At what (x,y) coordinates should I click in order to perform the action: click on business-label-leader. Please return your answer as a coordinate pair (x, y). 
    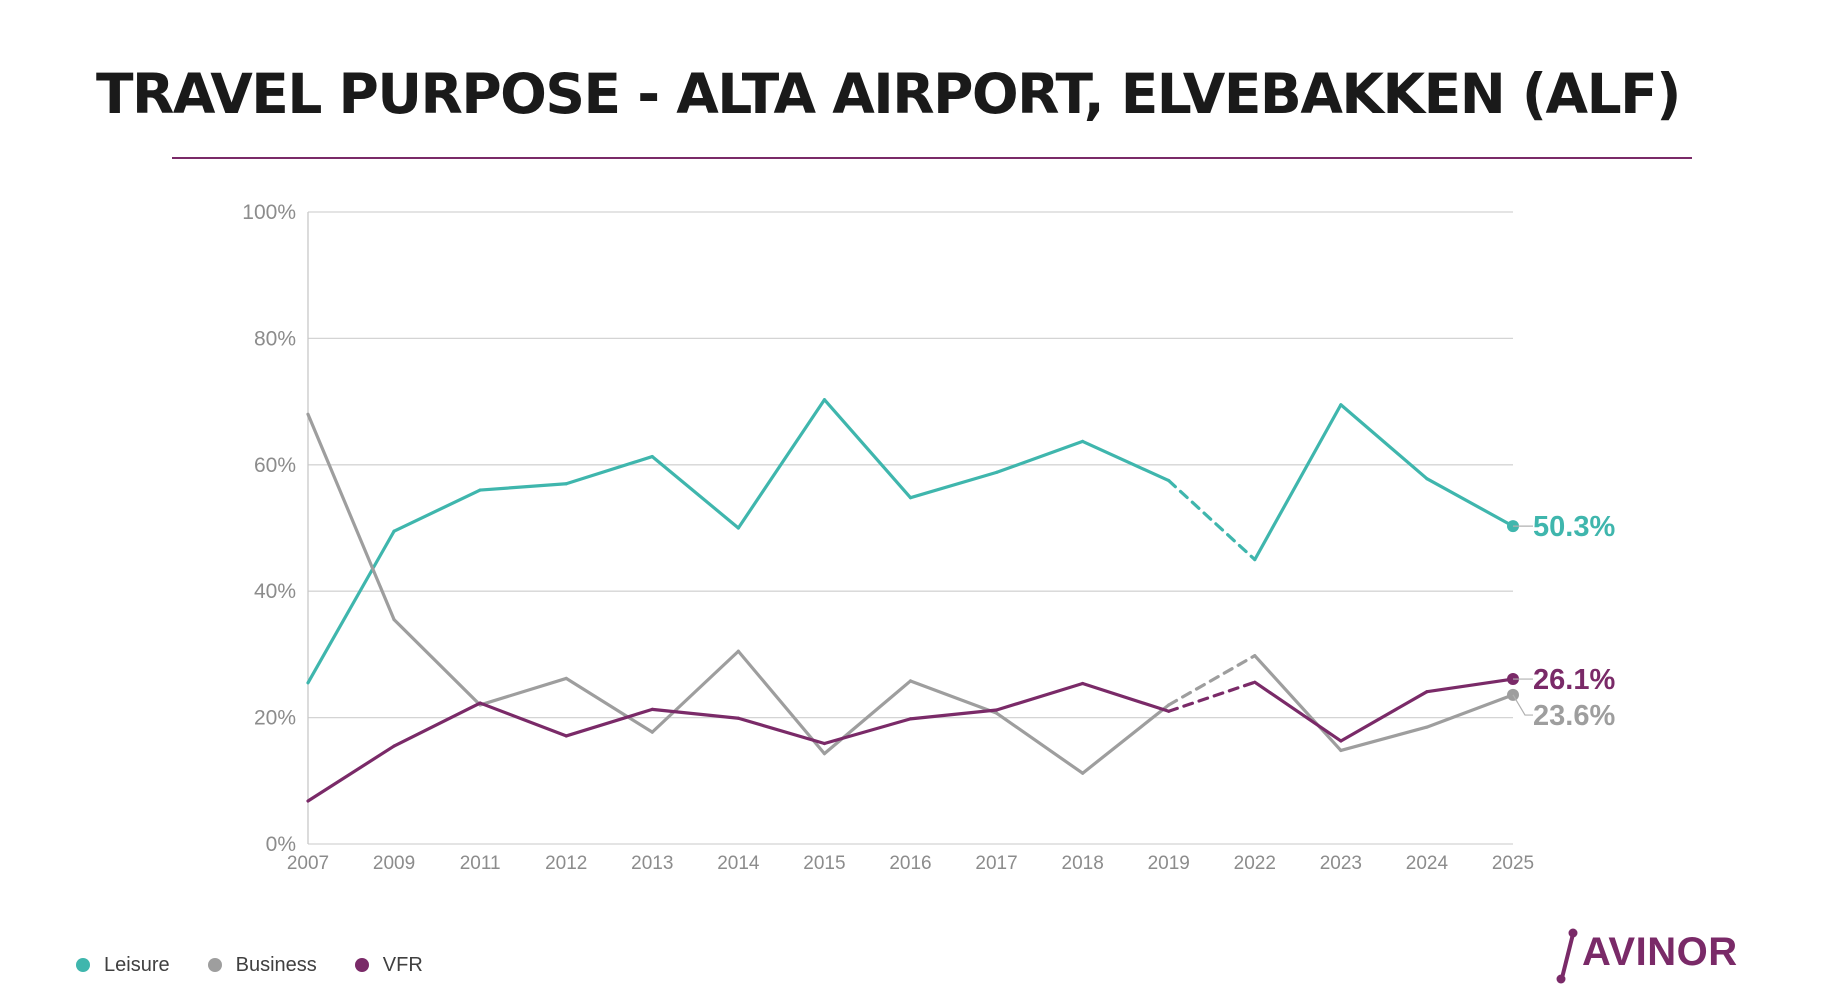
    Looking at the image, I should click on (1522, 705).